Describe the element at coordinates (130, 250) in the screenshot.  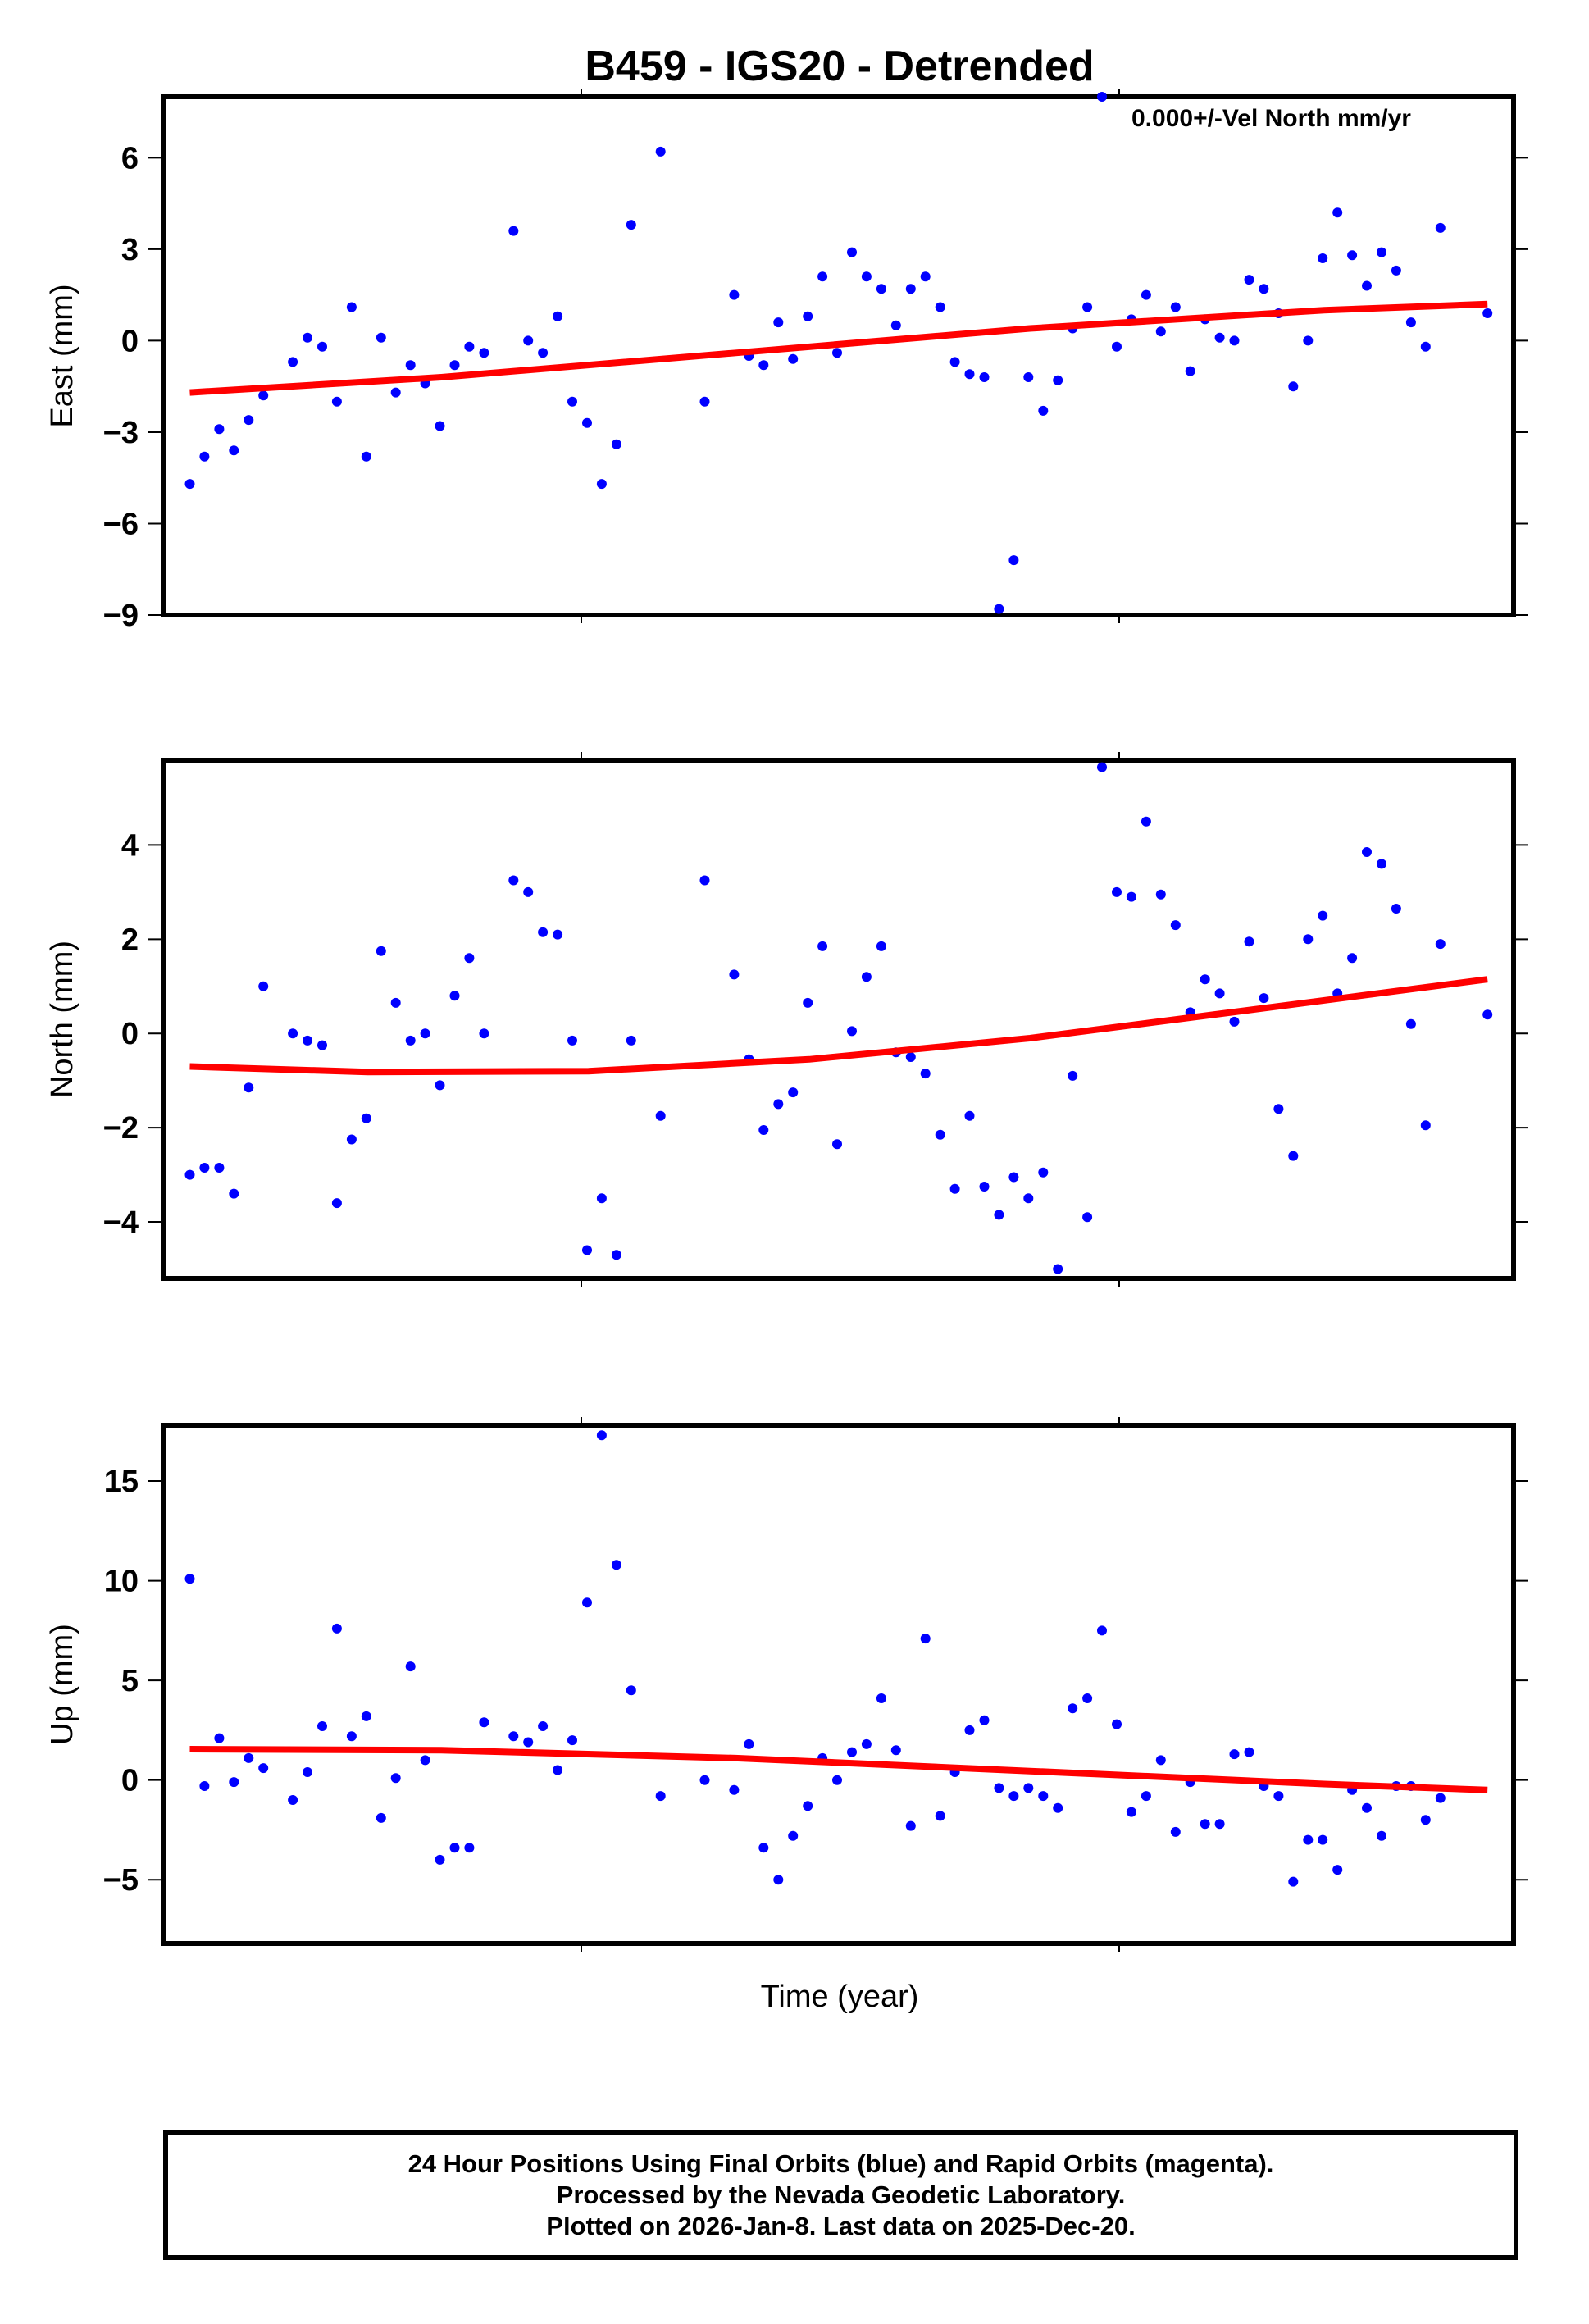
I see `y-tick-label: 3` at that location.